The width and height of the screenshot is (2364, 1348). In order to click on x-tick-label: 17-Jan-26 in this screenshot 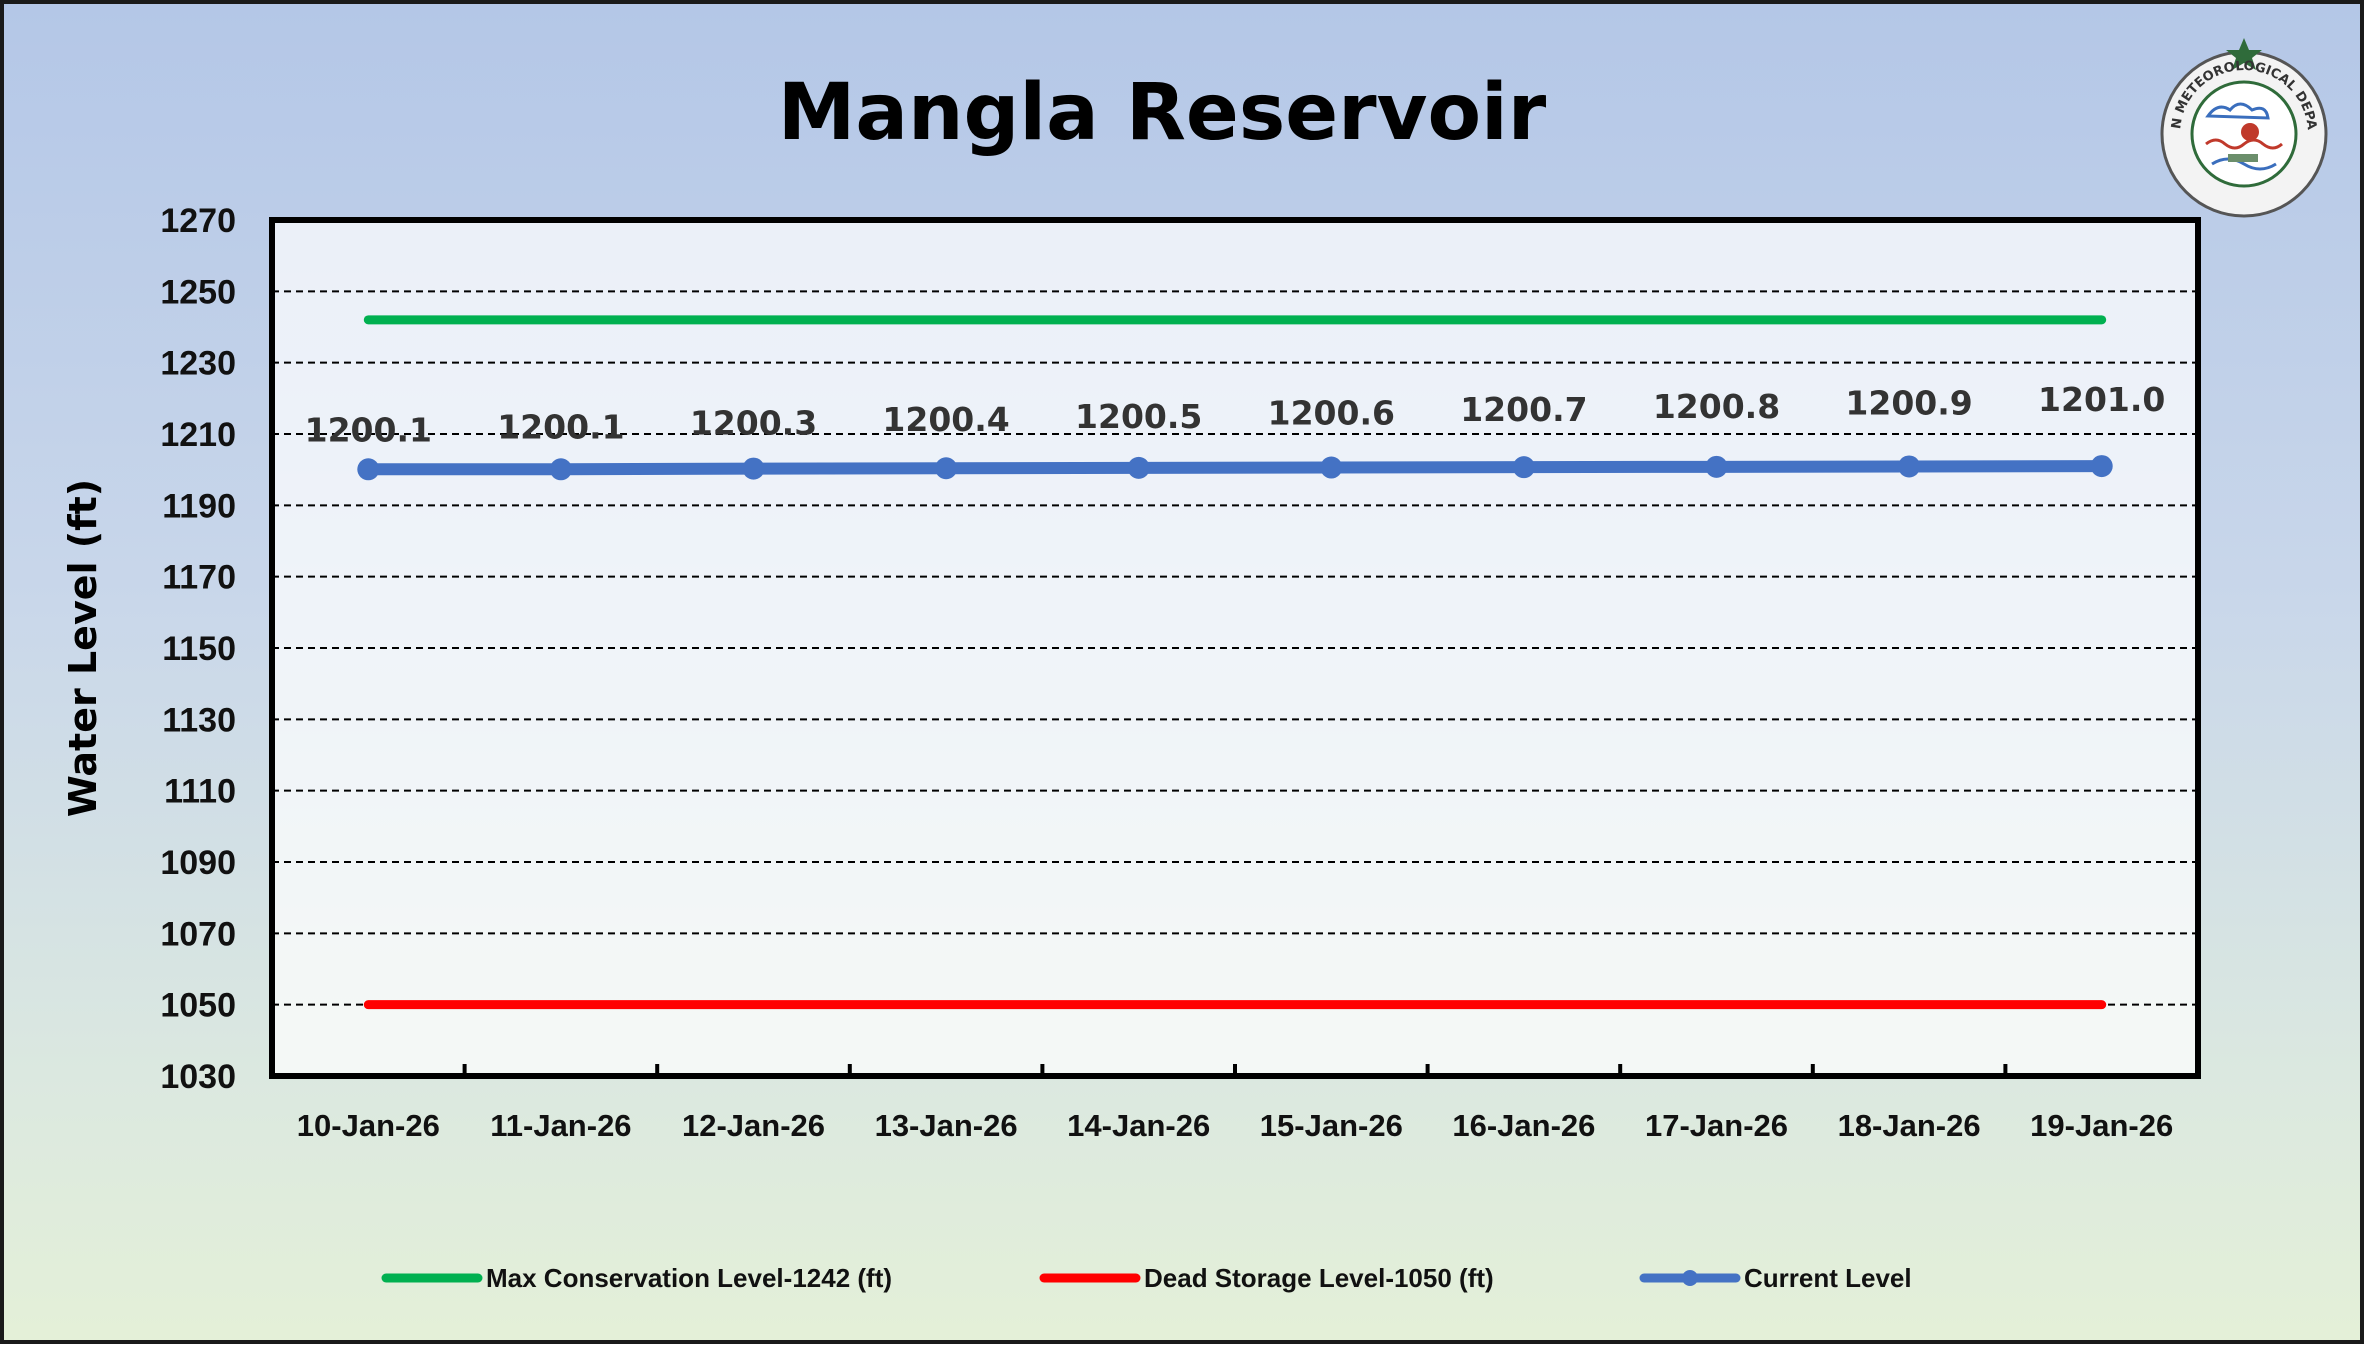, I will do `click(1716, 1125)`.